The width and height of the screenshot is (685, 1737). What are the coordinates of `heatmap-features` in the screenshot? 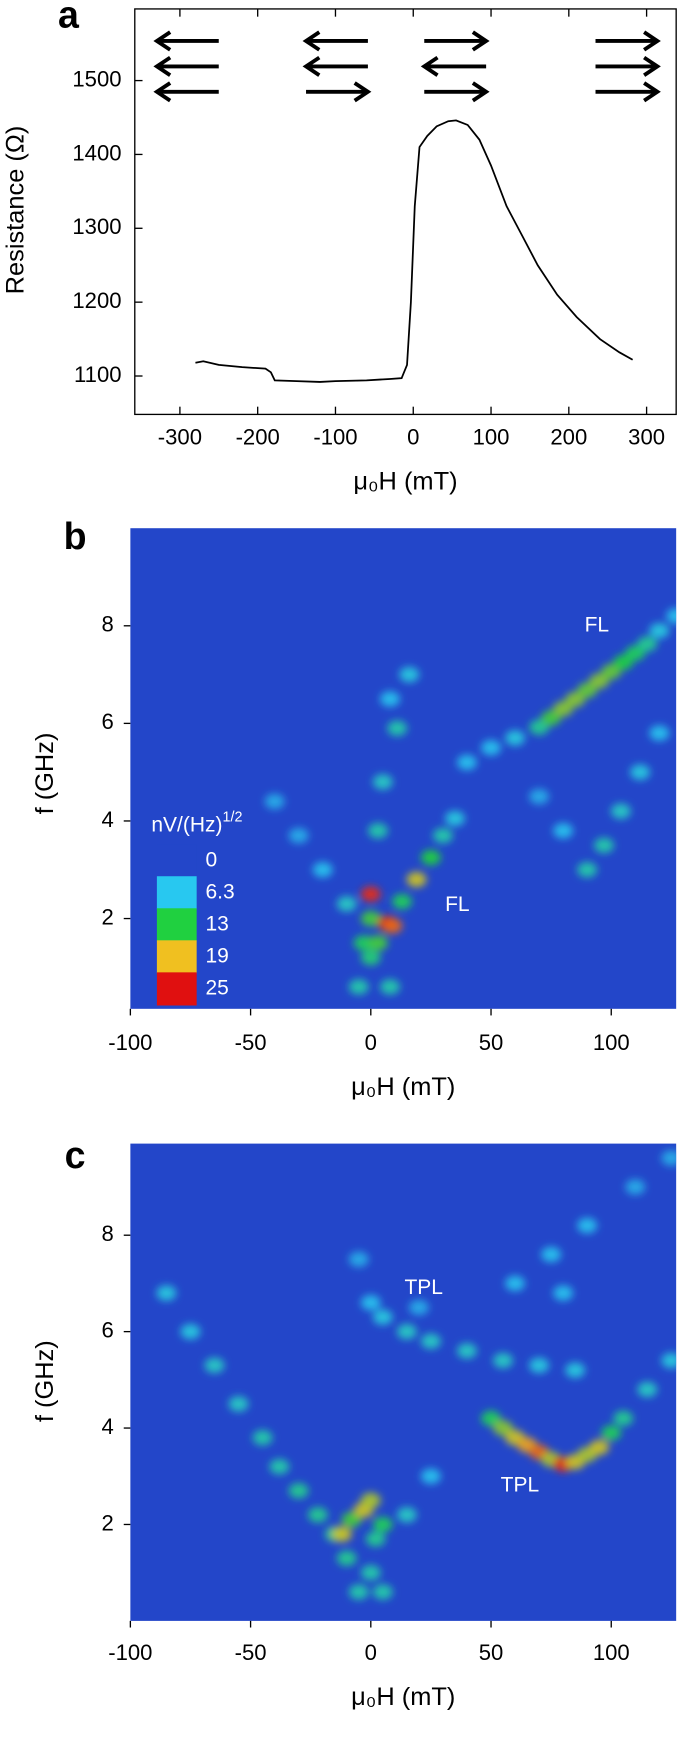 It's located at (470, 801).